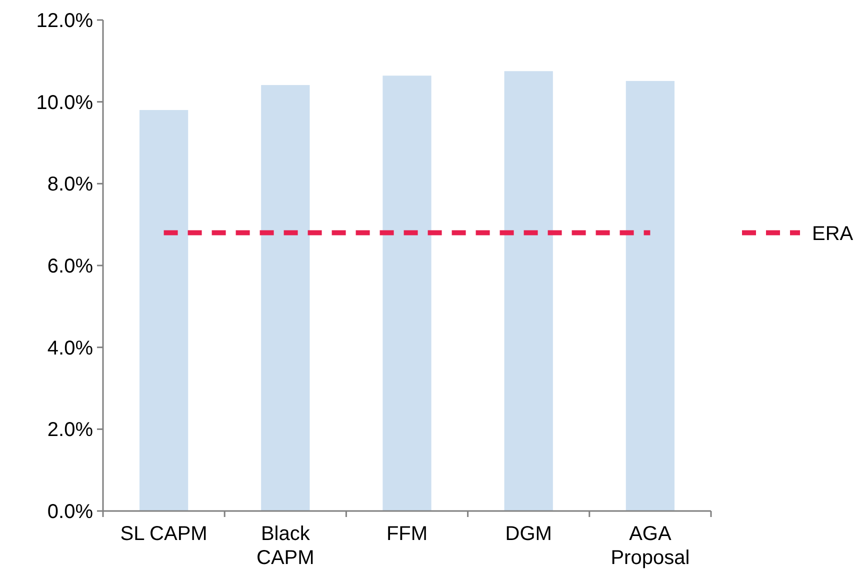 The width and height of the screenshot is (867, 580). Describe the element at coordinates (70, 267) in the screenshot. I see `y-tick-label: 6.0%` at that location.